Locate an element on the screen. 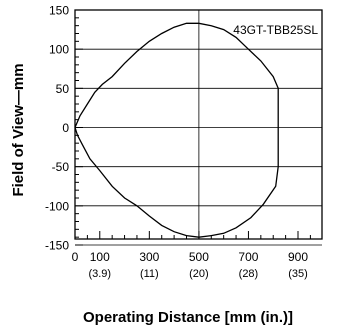 This screenshot has width=338, height=331. x-tick-label: 300 is located at coordinates (149, 257).